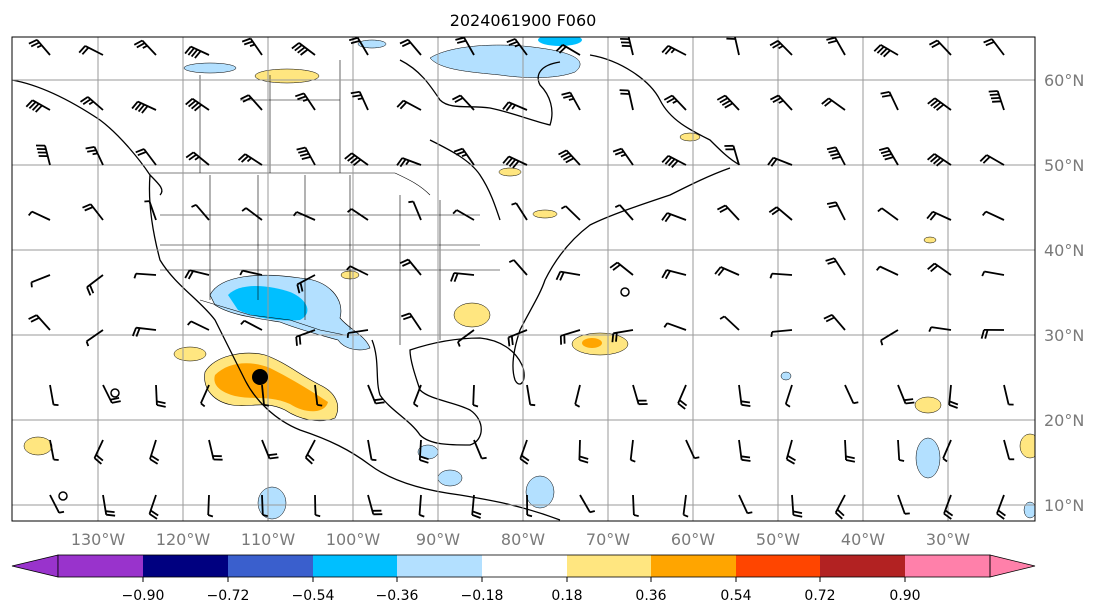 The image size is (1105, 615). What do you see at coordinates (268, 539) in the screenshot?
I see `lon-tick-label: 110°W` at bounding box center [268, 539].